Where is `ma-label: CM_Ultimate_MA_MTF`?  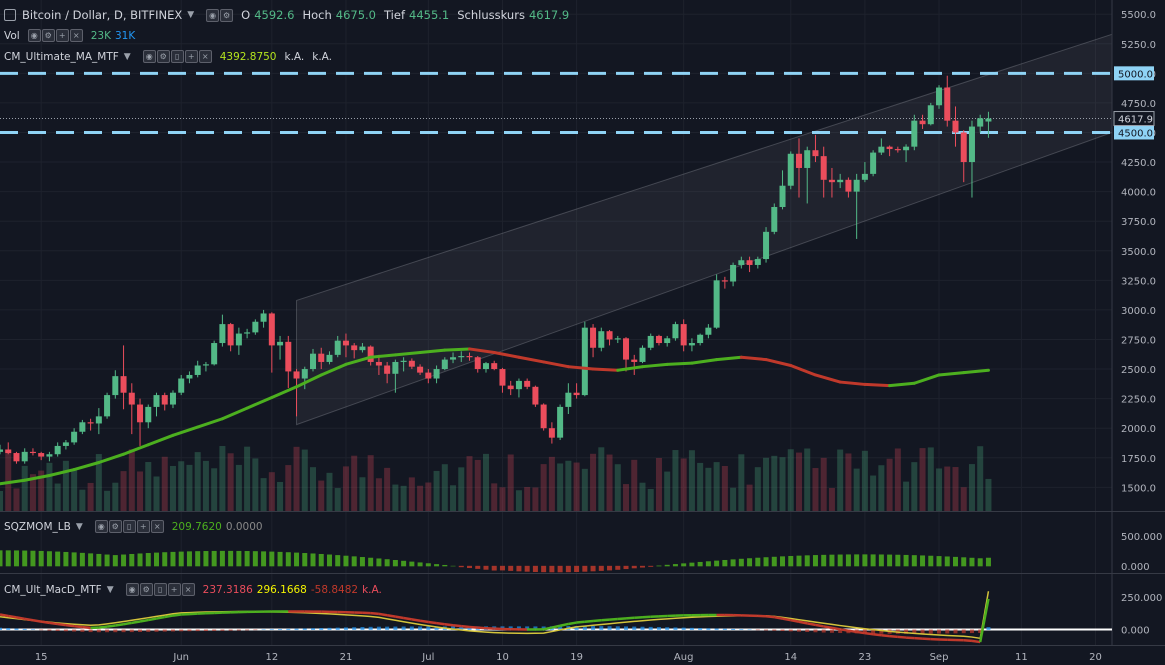 ma-label: CM_Ultimate_MA_MTF is located at coordinates (61, 56).